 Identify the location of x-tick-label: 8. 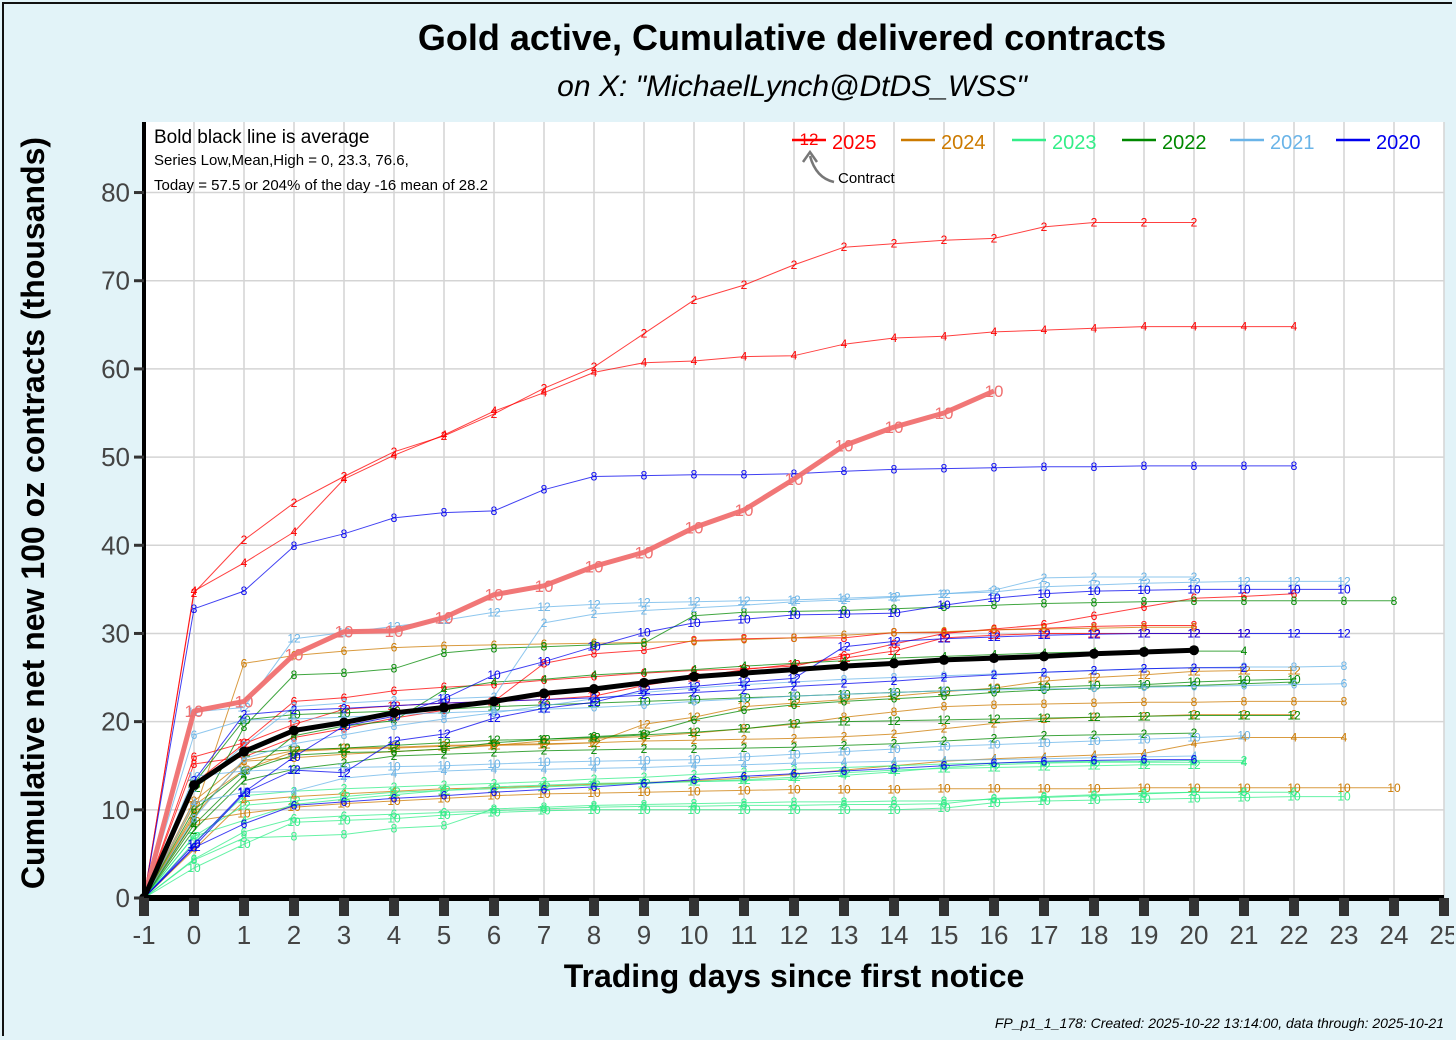
(594, 935).